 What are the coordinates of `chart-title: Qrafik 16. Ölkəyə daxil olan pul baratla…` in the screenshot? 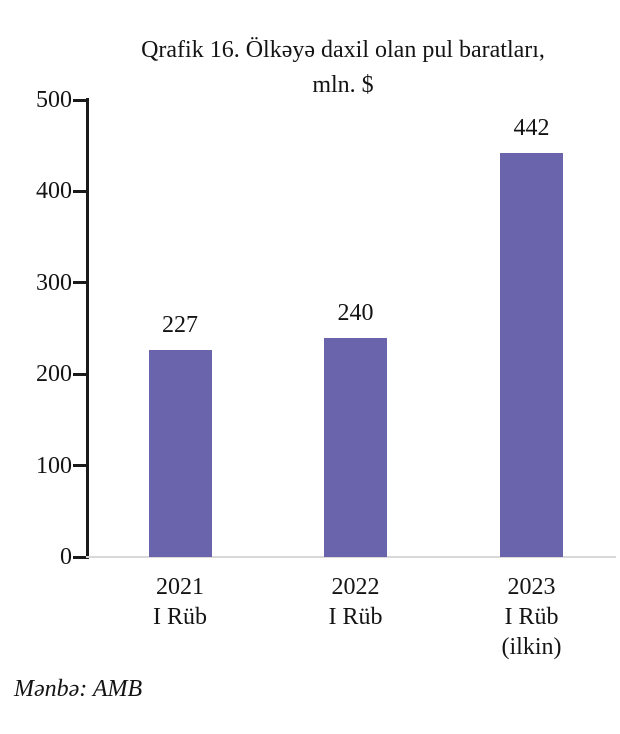 It's located at (343, 68).